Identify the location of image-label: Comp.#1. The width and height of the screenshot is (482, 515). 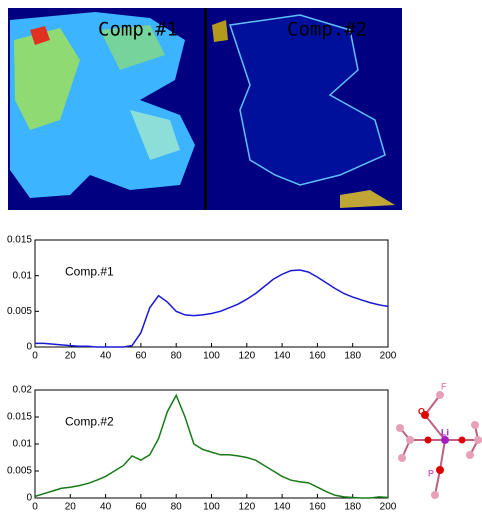
(138, 30).